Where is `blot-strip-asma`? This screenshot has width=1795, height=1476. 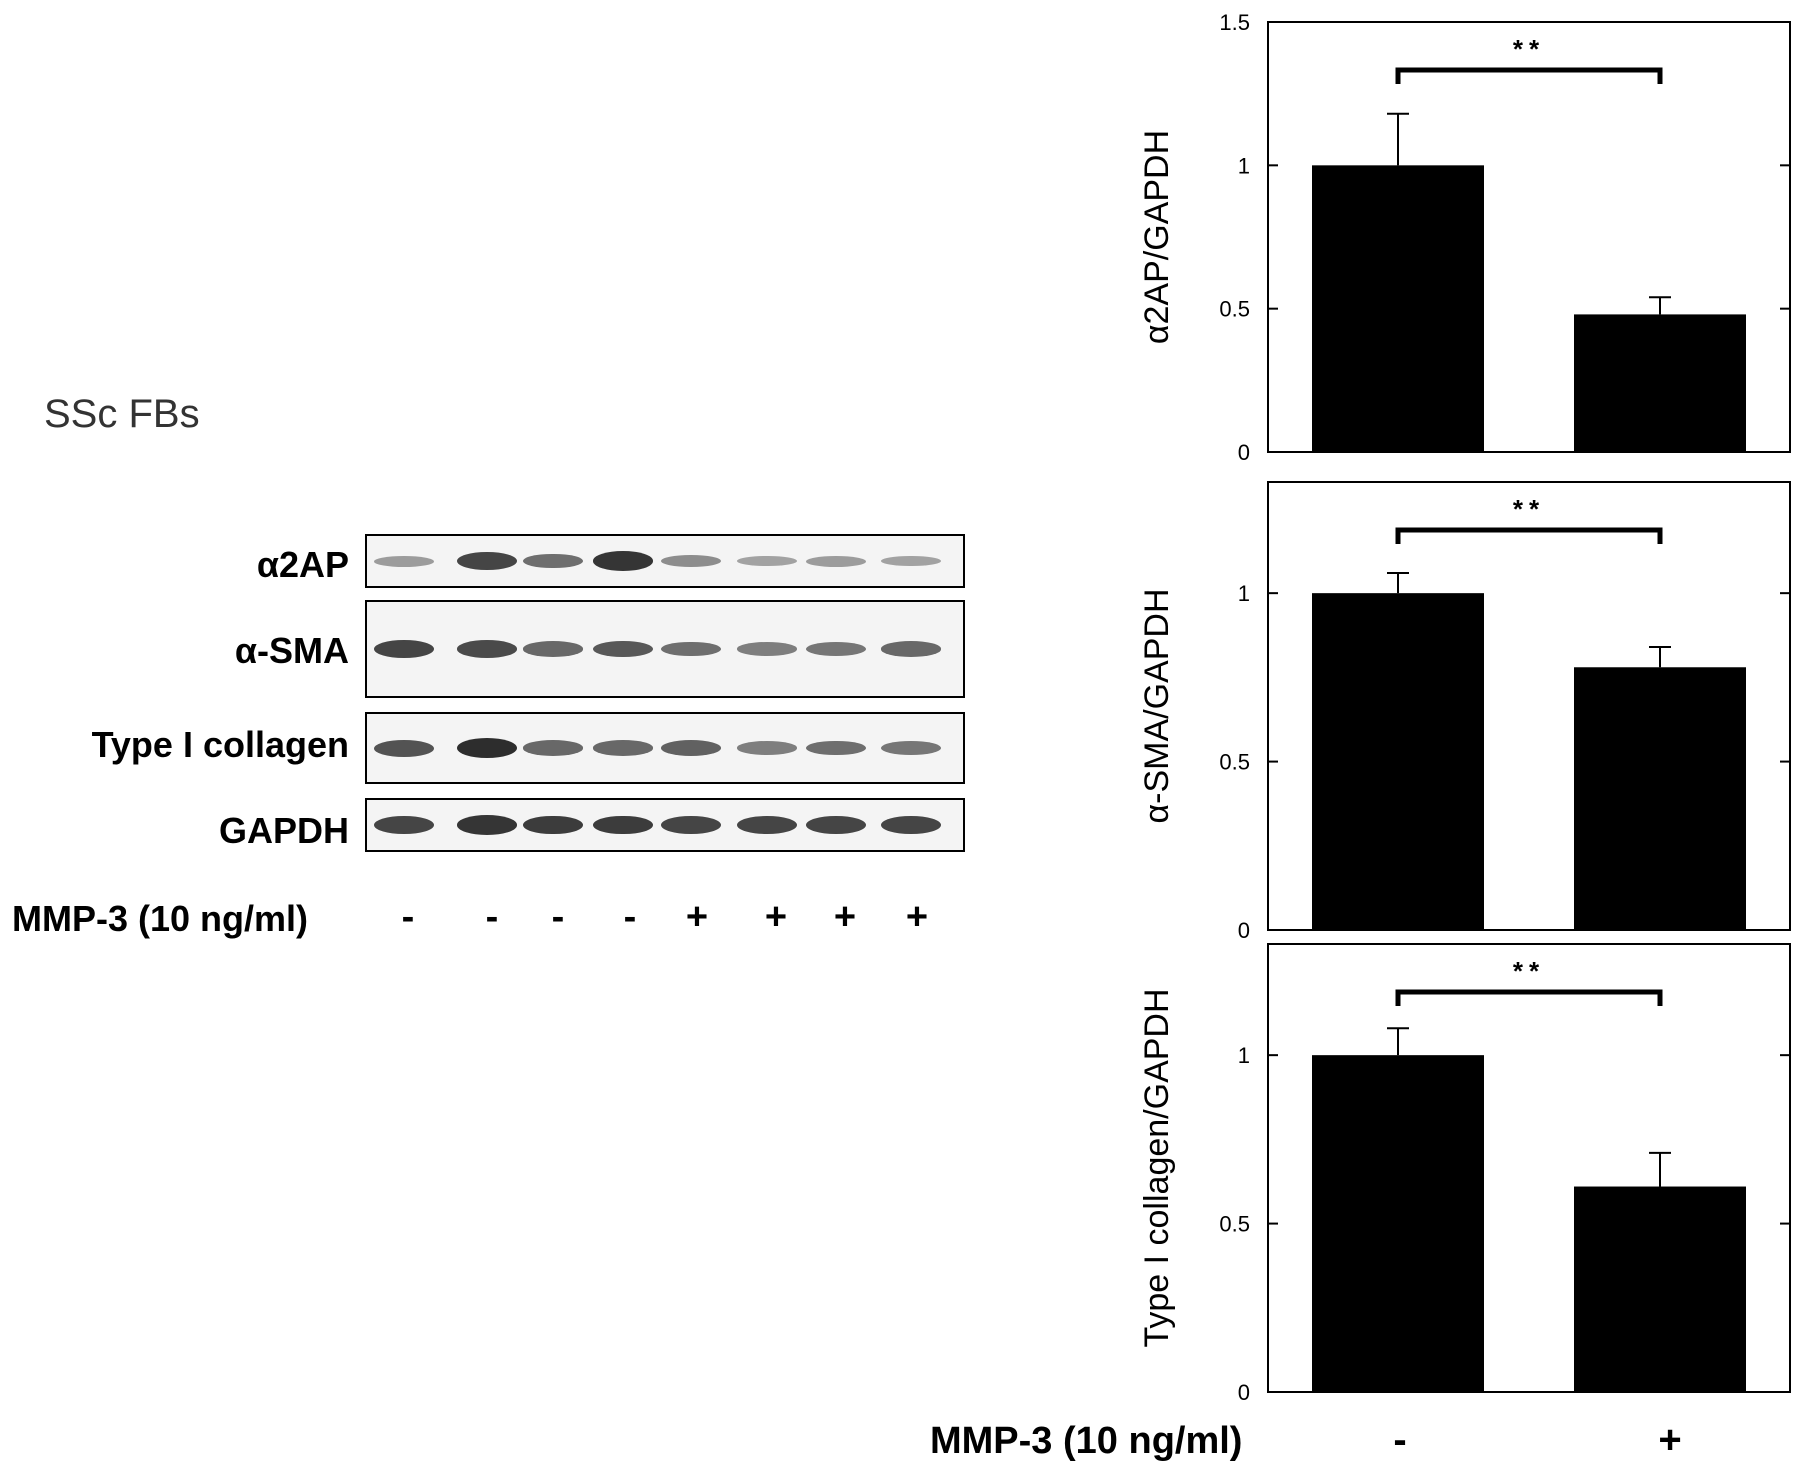 blot-strip-asma is located at coordinates (665, 649).